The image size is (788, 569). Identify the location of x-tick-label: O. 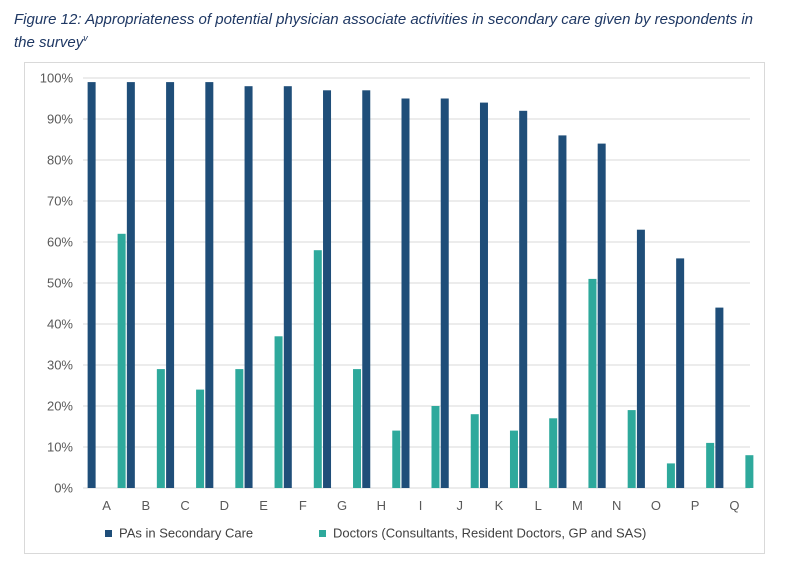
(656, 505).